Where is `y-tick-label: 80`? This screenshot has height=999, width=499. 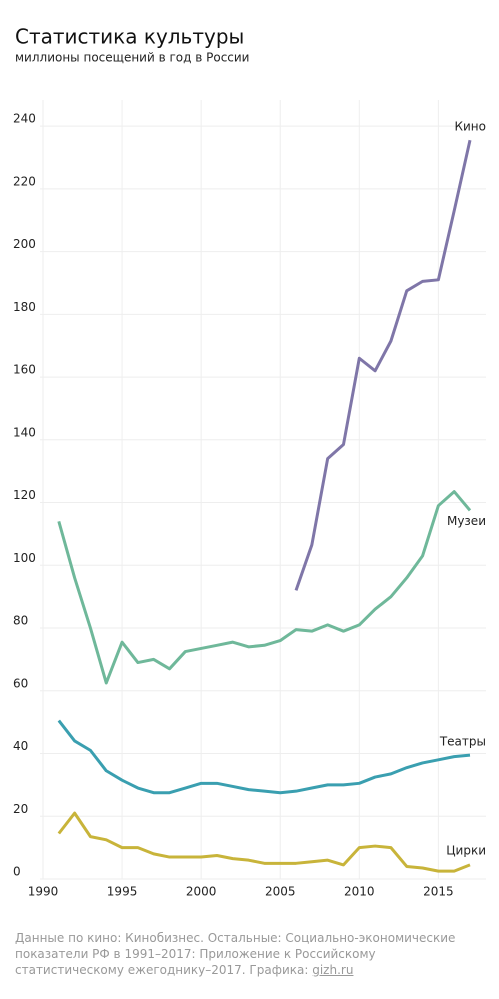
y-tick-label: 80 is located at coordinates (20, 621).